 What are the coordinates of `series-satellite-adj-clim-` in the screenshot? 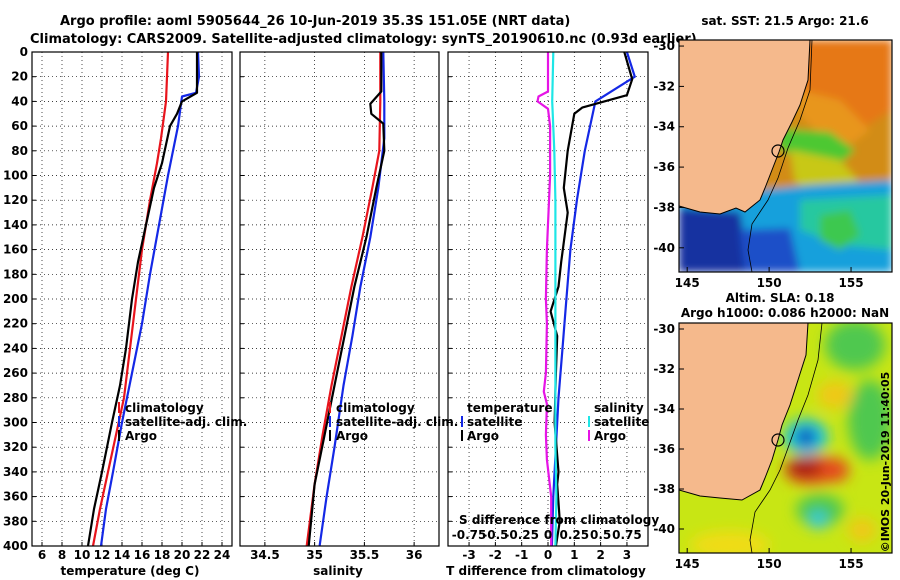 It's located at (150, 299).